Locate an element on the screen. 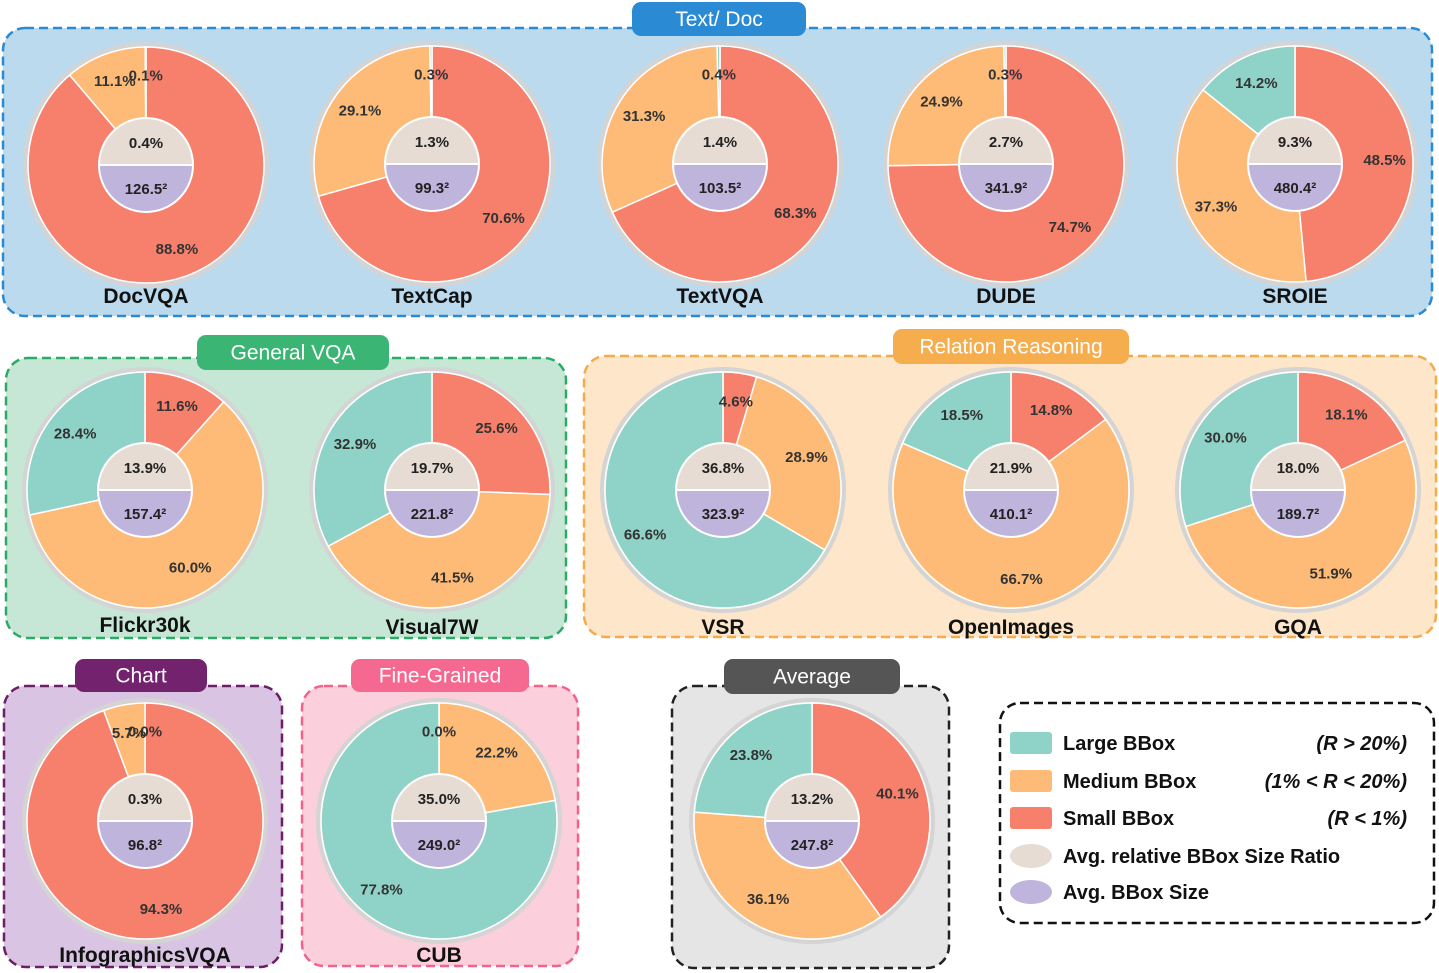 The width and height of the screenshot is (1439, 973). chart-average-ratio-label: 13.2% is located at coordinates (812, 799).